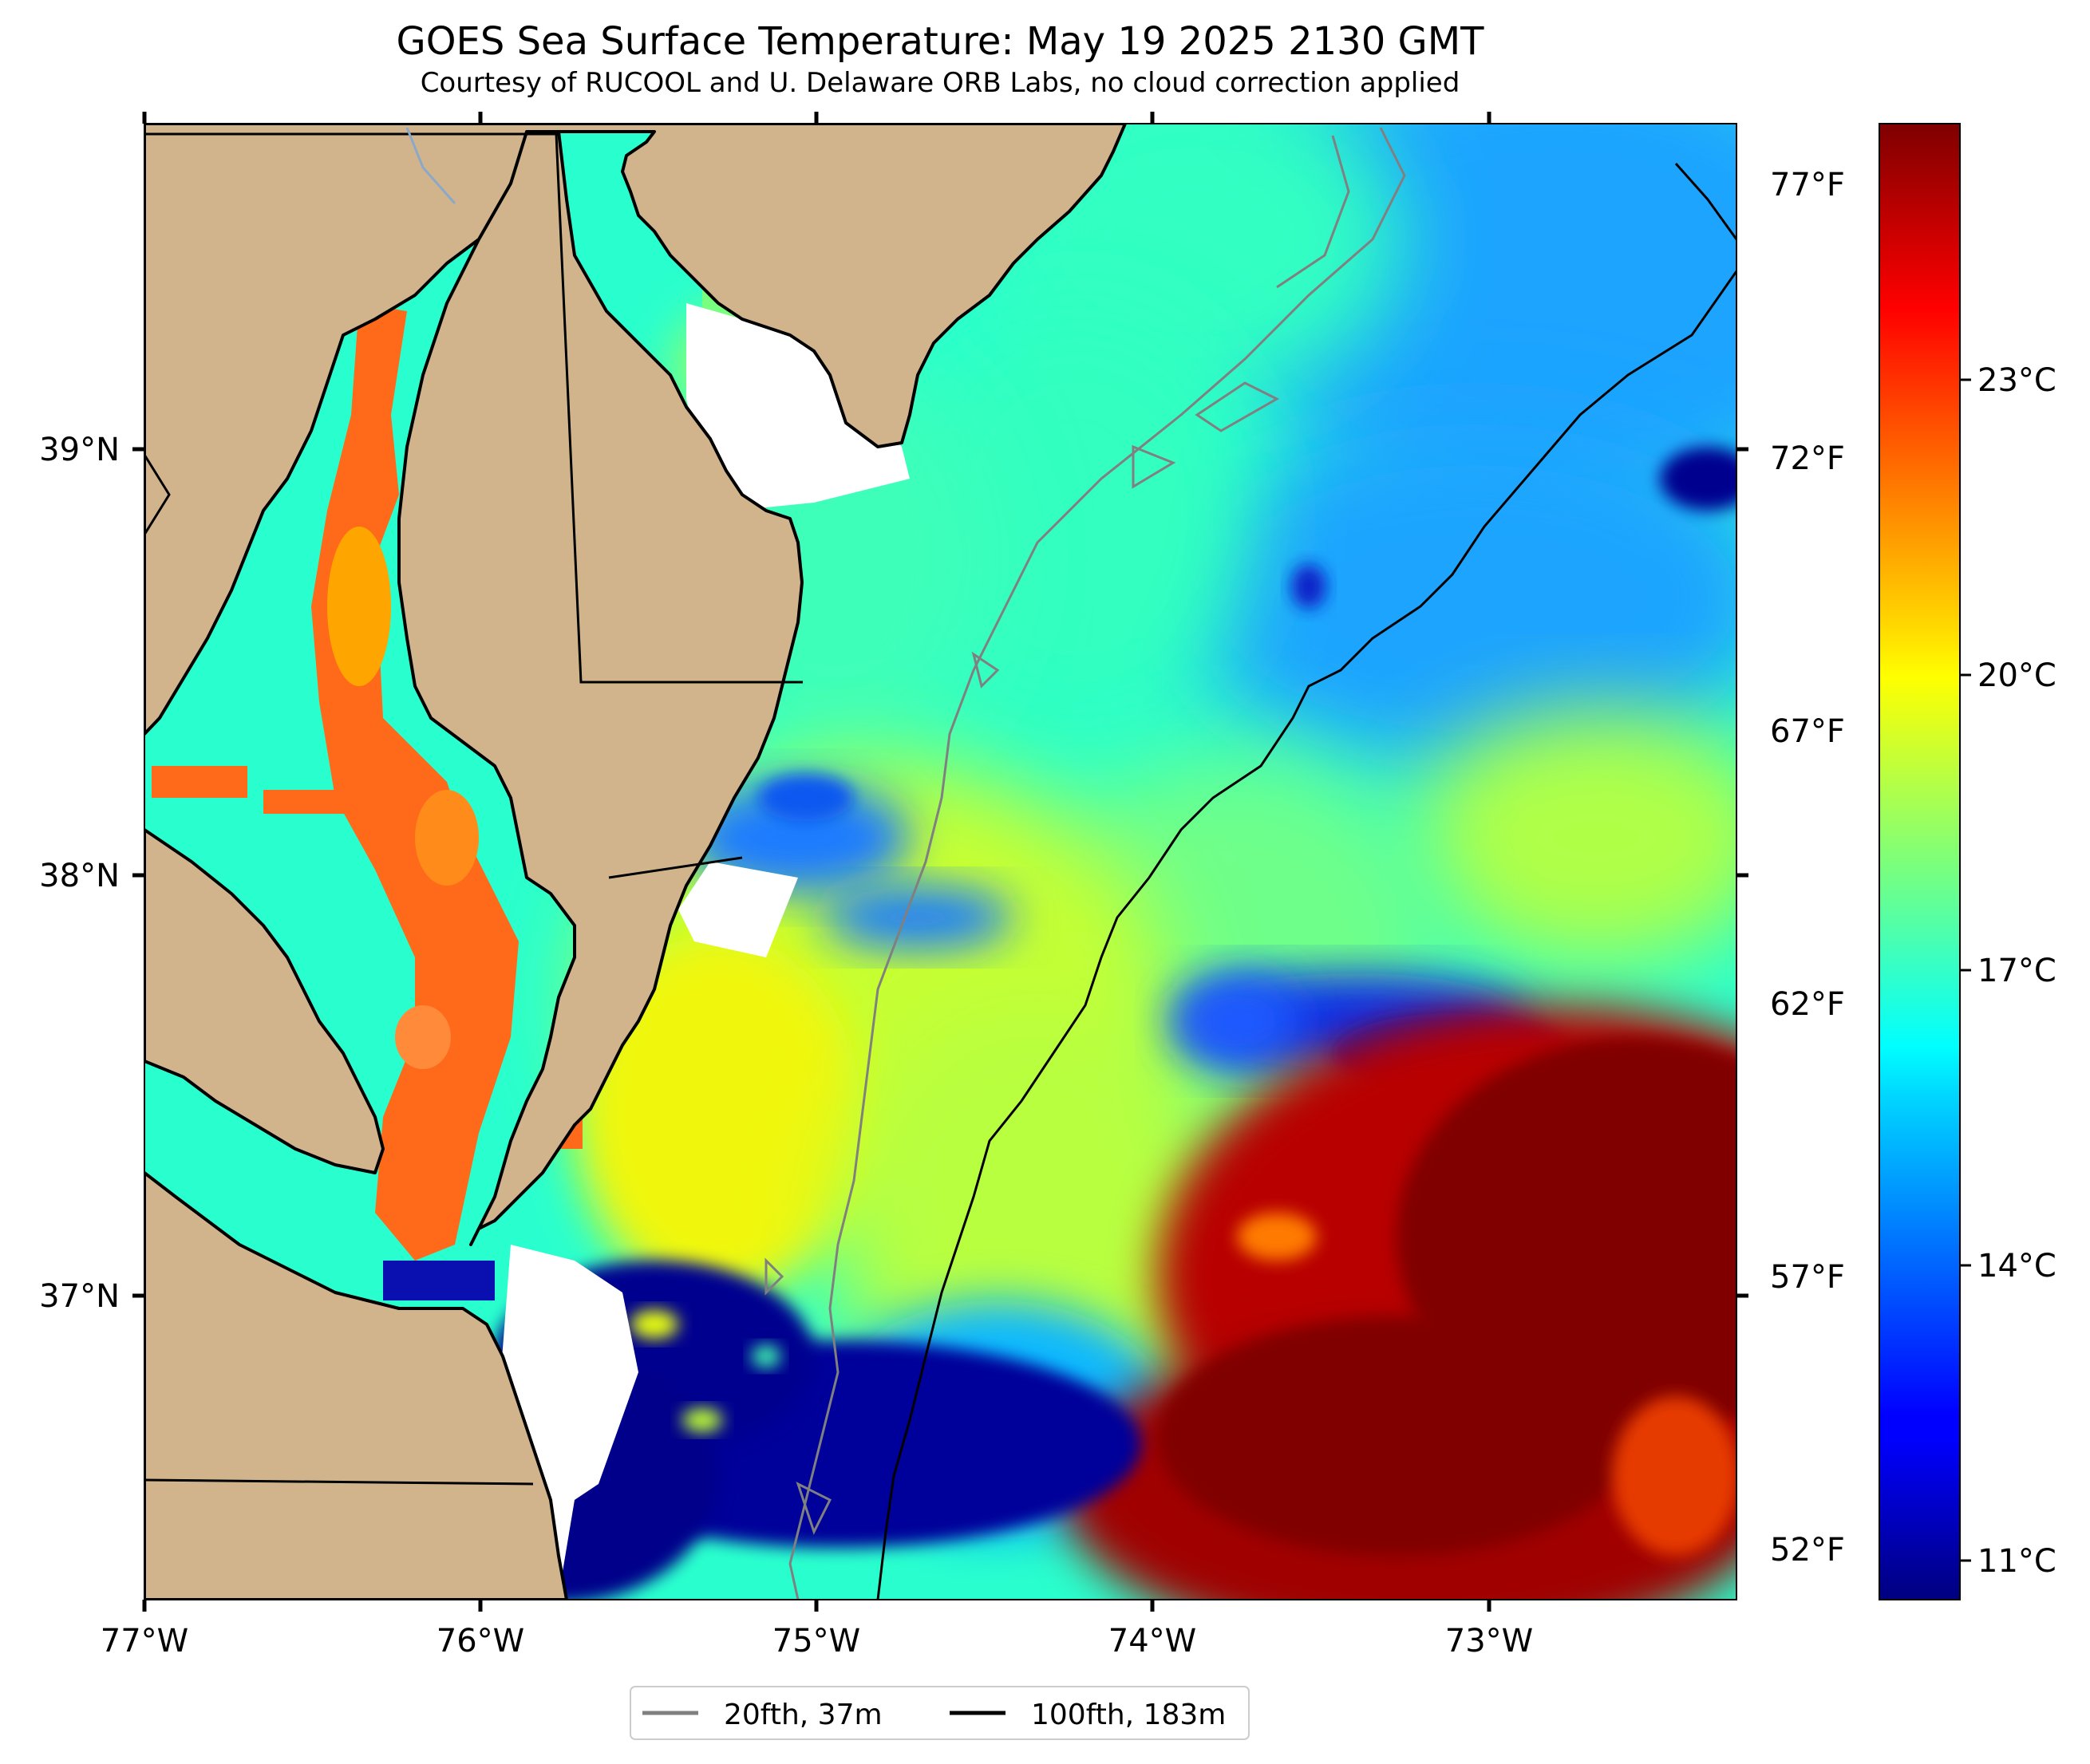  Describe the element at coordinates (1152, 1641) in the screenshot. I see `lon-tick-label-74w: 74°W` at that location.